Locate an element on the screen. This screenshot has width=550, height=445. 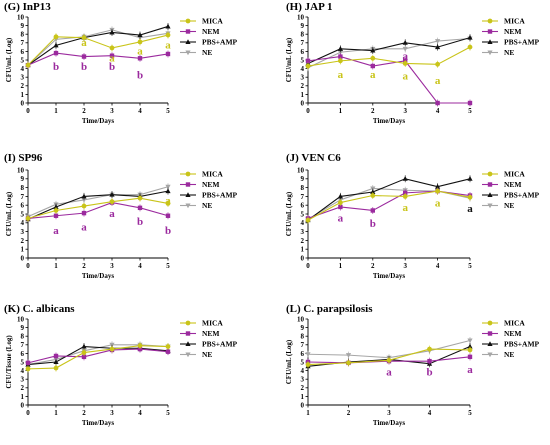
chart-title: (H) JAP 1 is located at coordinates (309, 7).